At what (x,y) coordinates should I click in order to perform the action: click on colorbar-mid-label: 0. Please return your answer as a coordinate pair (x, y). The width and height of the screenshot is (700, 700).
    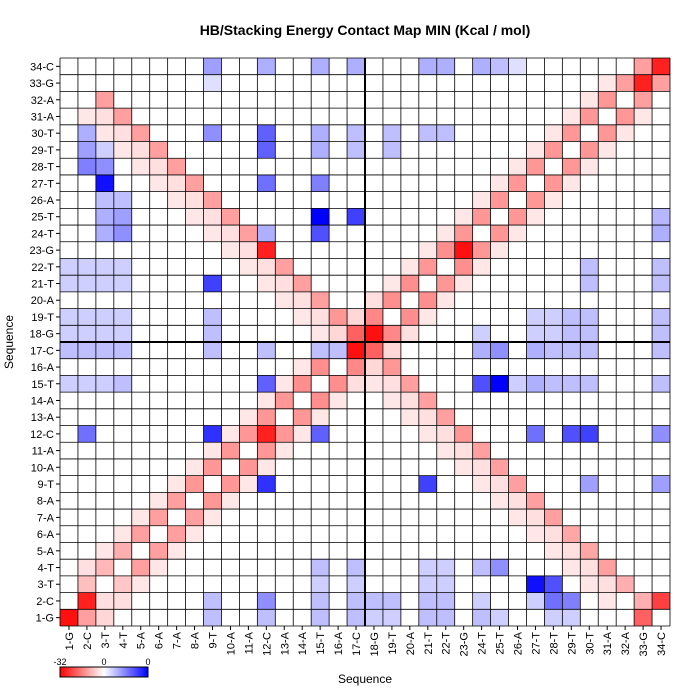
    Looking at the image, I should click on (103, 662).